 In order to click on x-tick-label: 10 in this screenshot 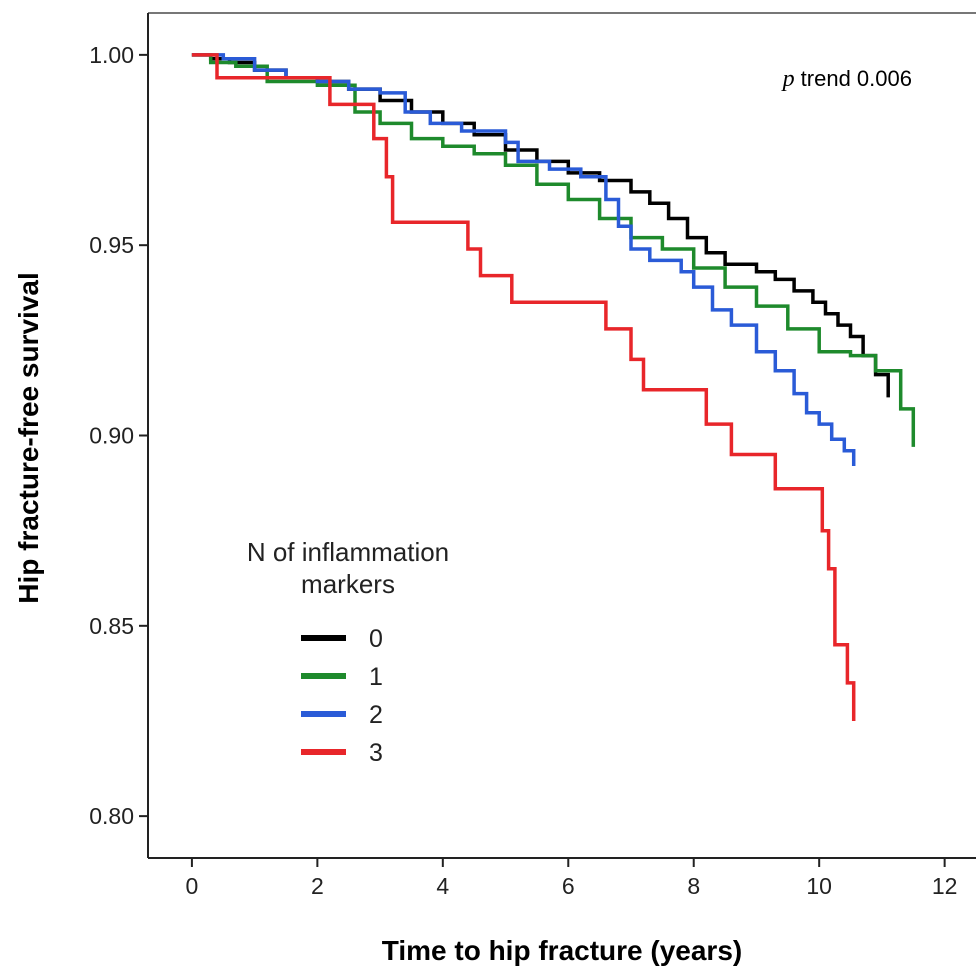, I will do `click(819, 886)`.